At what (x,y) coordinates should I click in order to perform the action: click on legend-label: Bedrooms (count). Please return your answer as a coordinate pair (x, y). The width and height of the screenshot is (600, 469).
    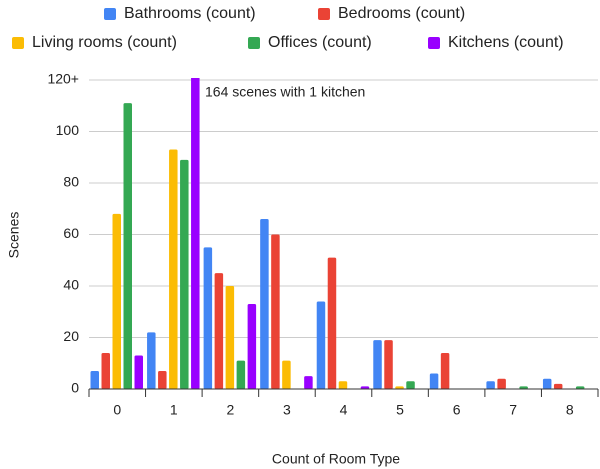
    Looking at the image, I should click on (401, 13).